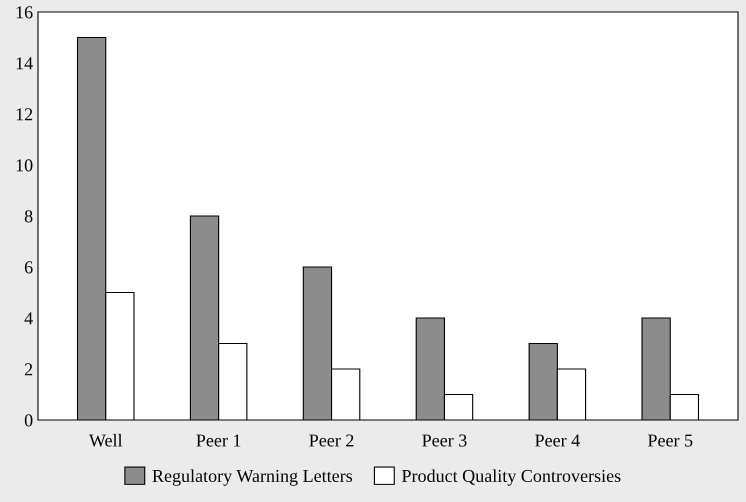 The height and width of the screenshot is (502, 746). Describe the element at coordinates (24, 63) in the screenshot. I see `y-tick-label: 14` at that location.